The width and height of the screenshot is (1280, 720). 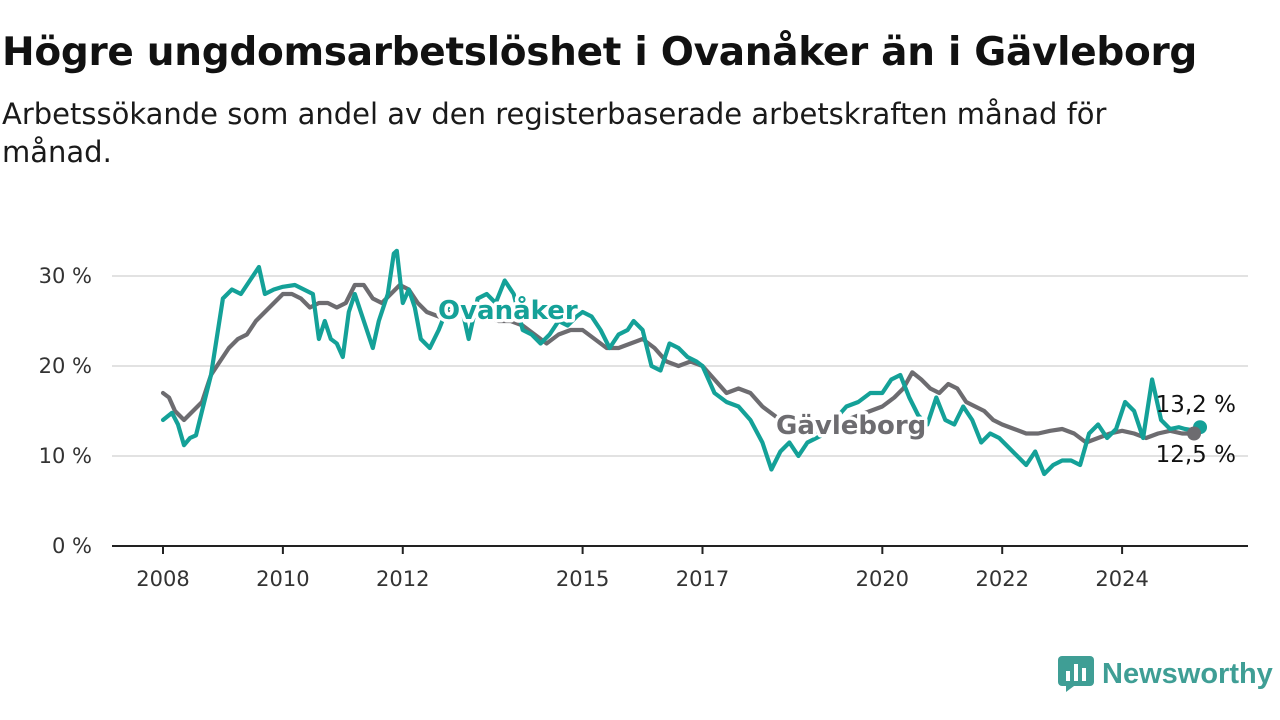 What do you see at coordinates (162, 579) in the screenshot?
I see `x-tick-label: 2008` at bounding box center [162, 579].